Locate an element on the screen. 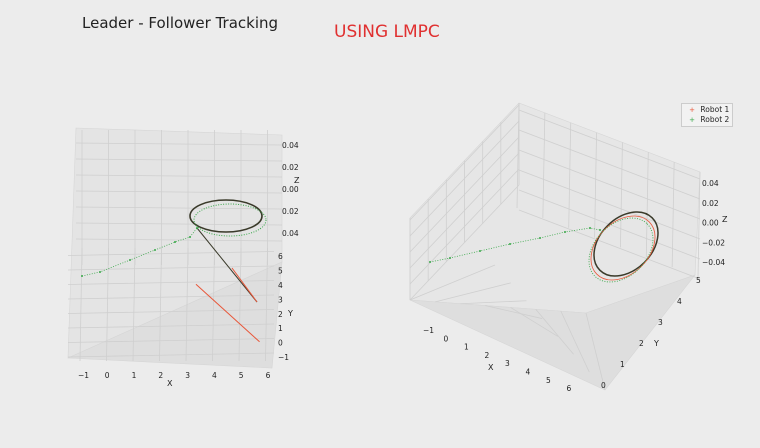  y-tick-label: 3 is located at coordinates (280, 299).